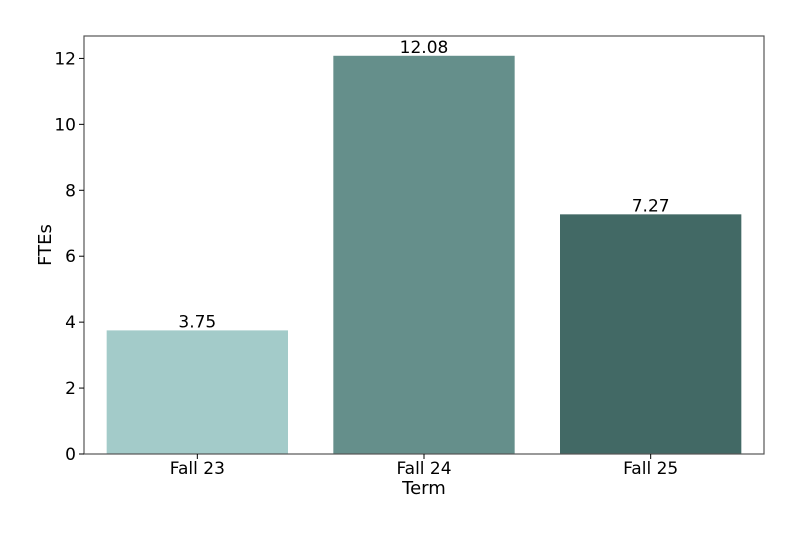 This screenshot has height=533, width=800. What do you see at coordinates (70, 191) in the screenshot?
I see `y-tick-label: 8` at bounding box center [70, 191].